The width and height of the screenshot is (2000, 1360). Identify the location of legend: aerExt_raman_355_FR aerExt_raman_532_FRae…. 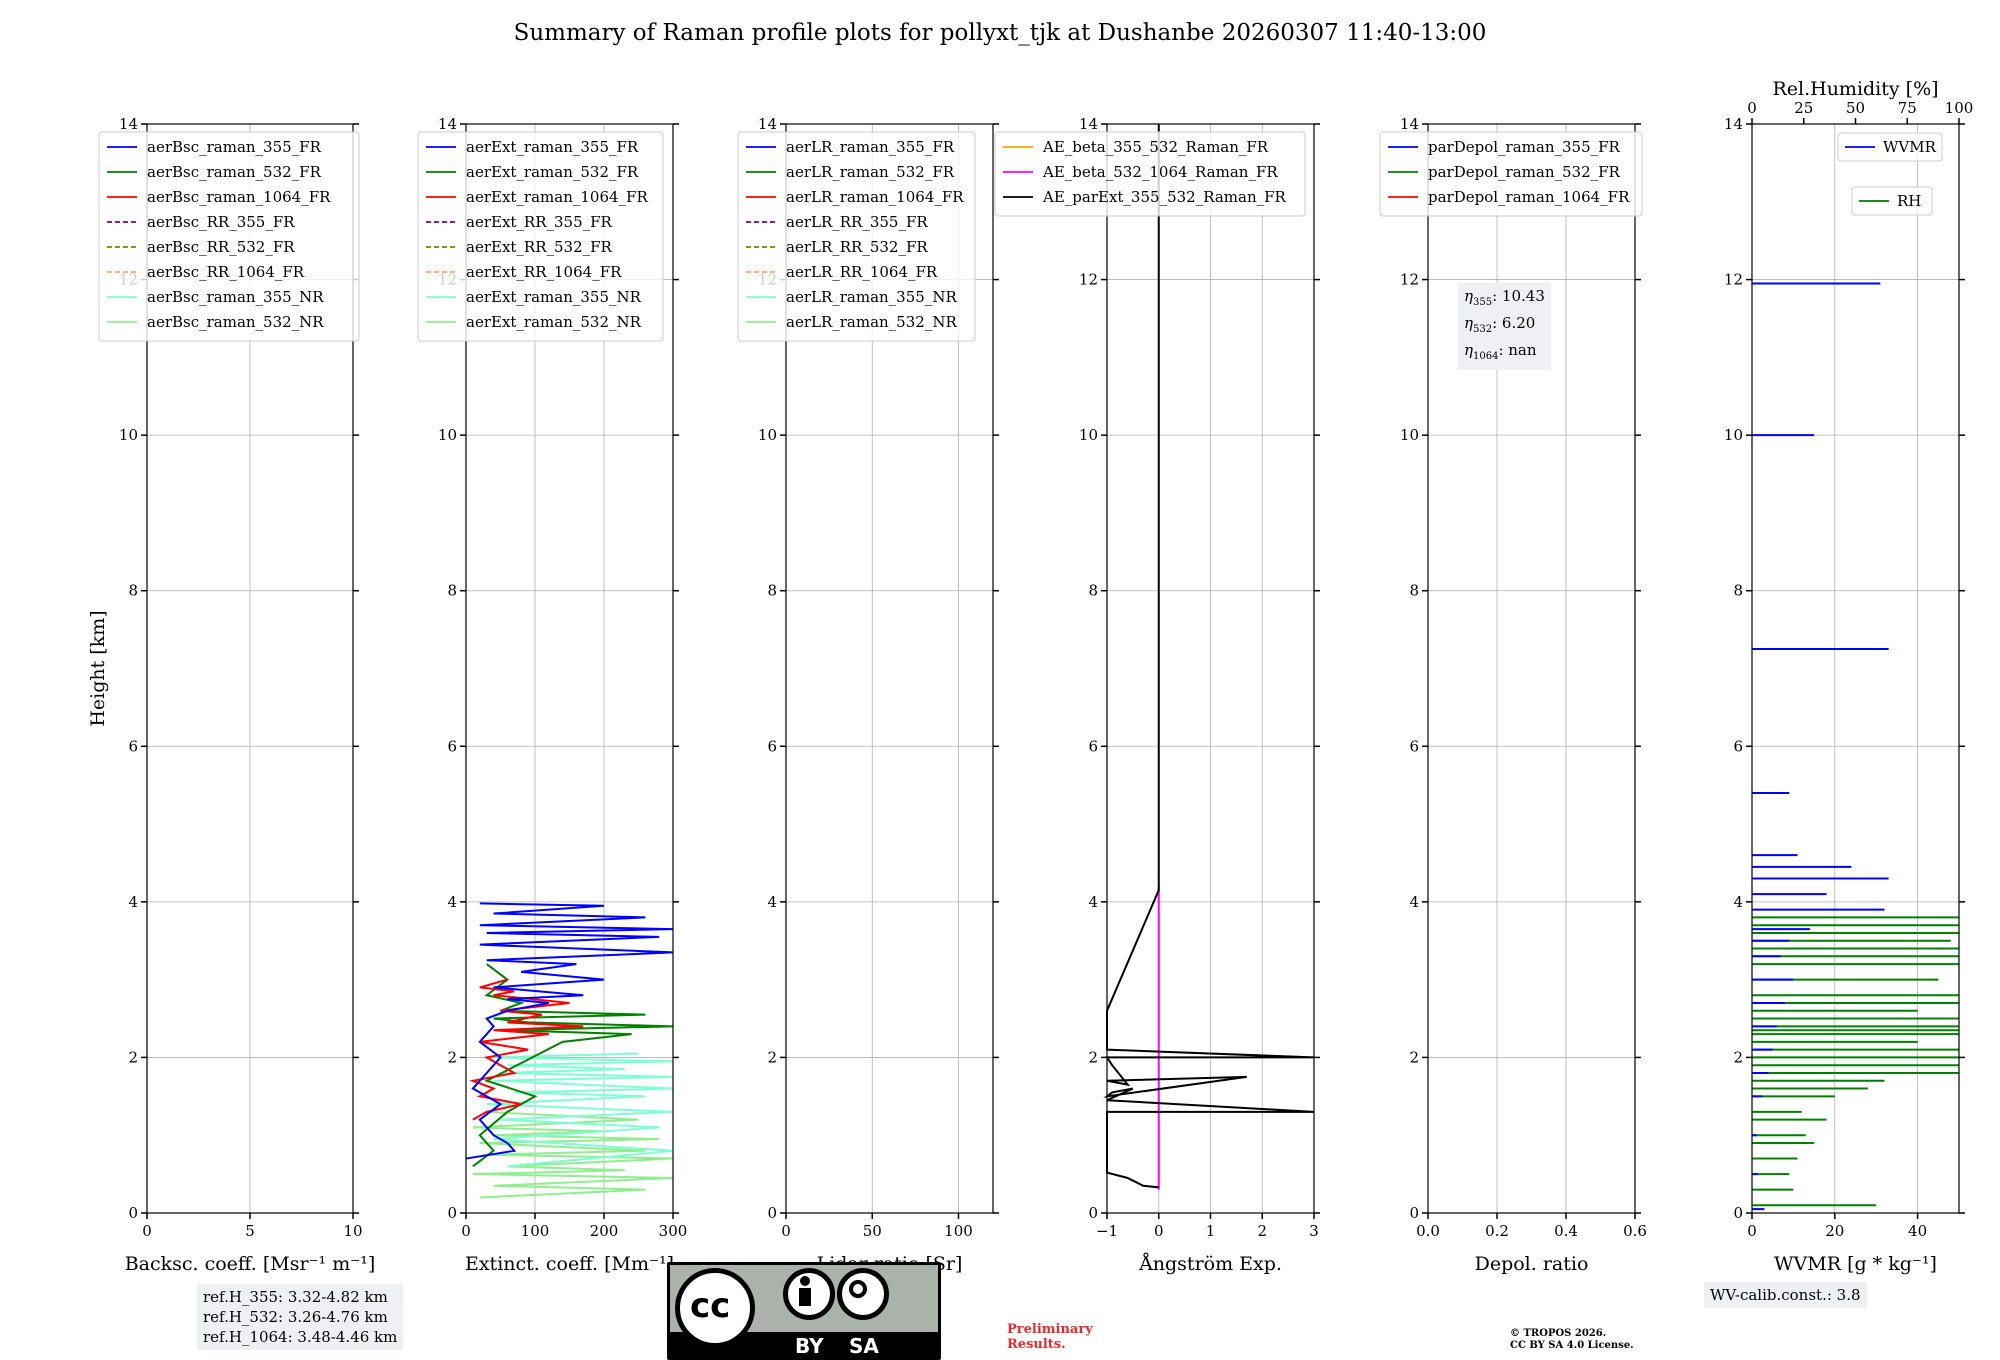
(540, 236).